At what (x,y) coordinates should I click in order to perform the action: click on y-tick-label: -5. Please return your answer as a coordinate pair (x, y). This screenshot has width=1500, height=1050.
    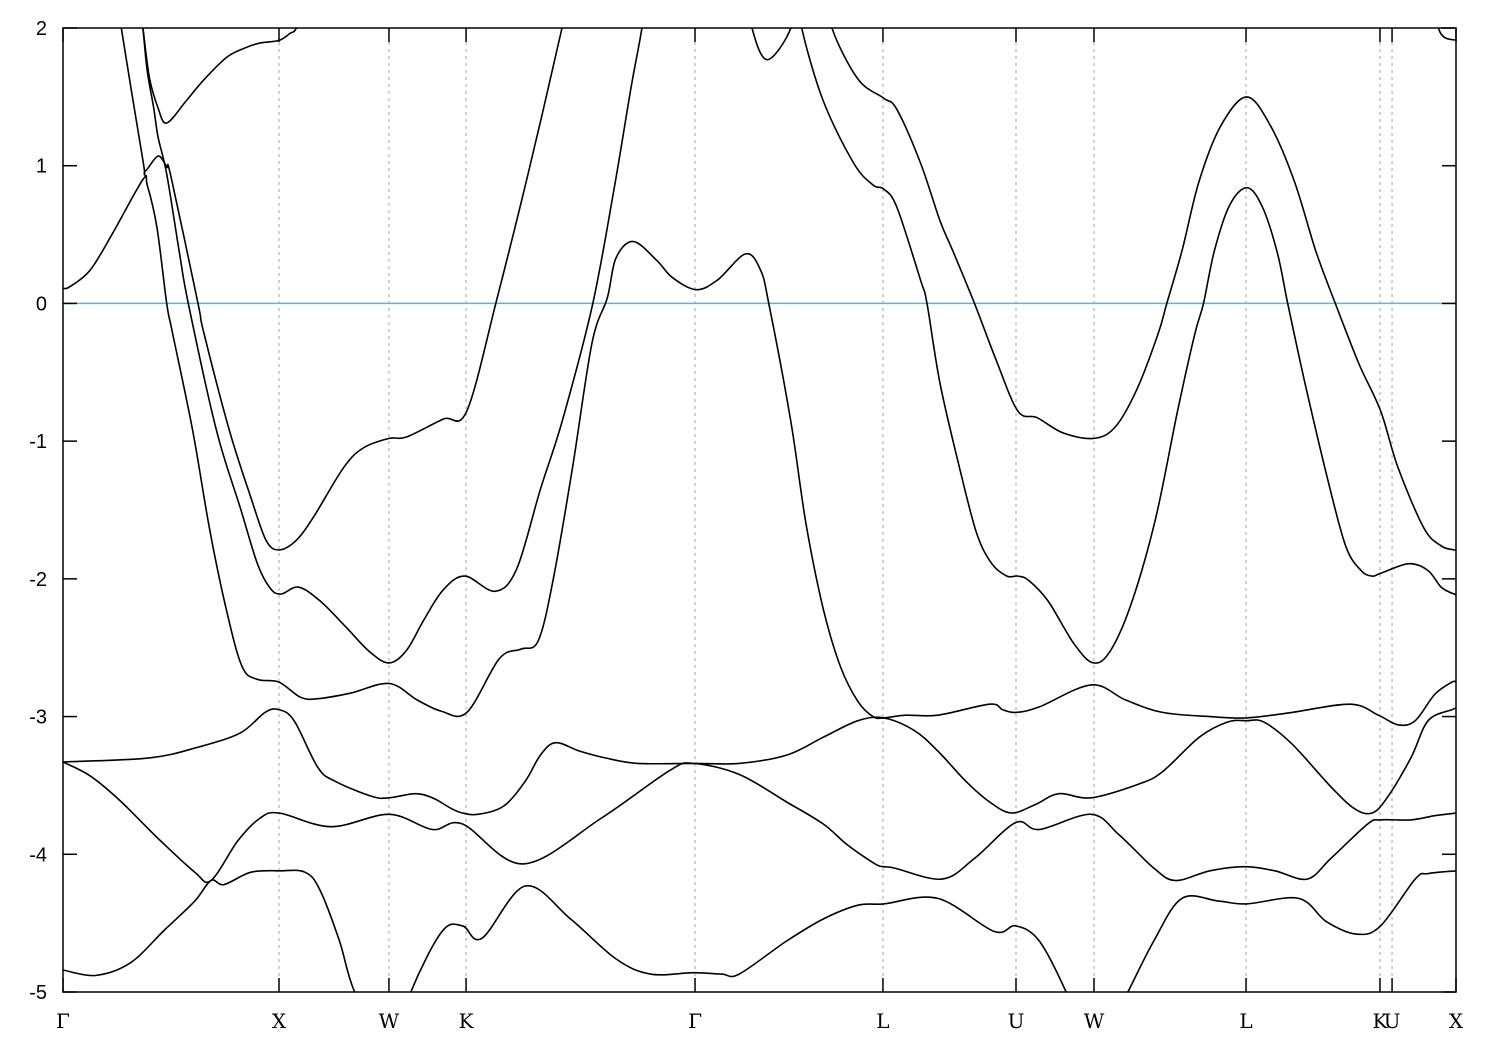
    Looking at the image, I should click on (38, 993).